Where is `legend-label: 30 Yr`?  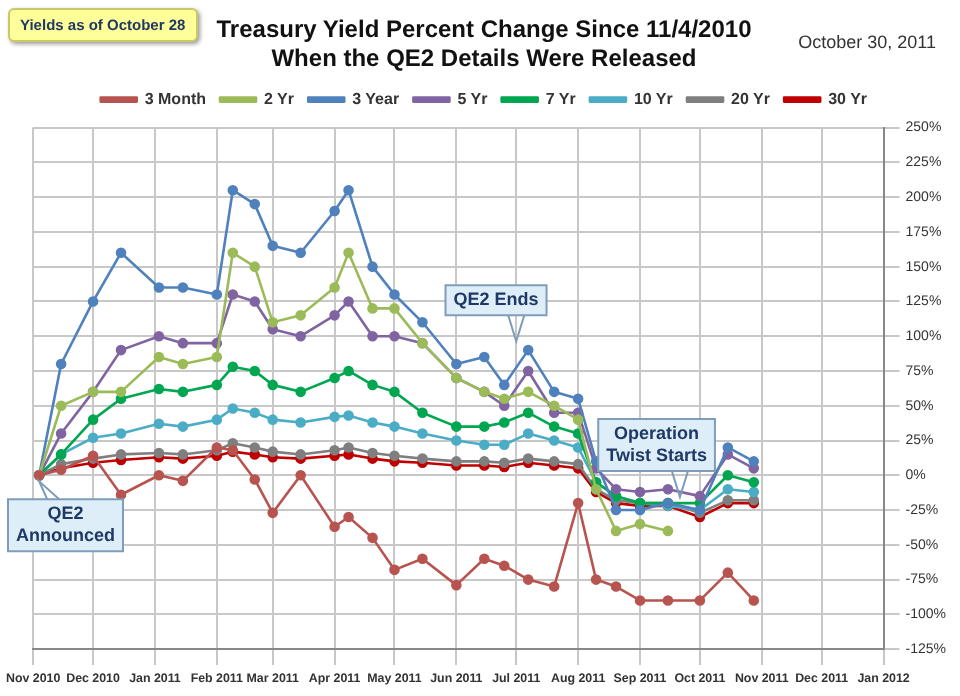
legend-label: 30 Yr is located at coordinates (848, 99).